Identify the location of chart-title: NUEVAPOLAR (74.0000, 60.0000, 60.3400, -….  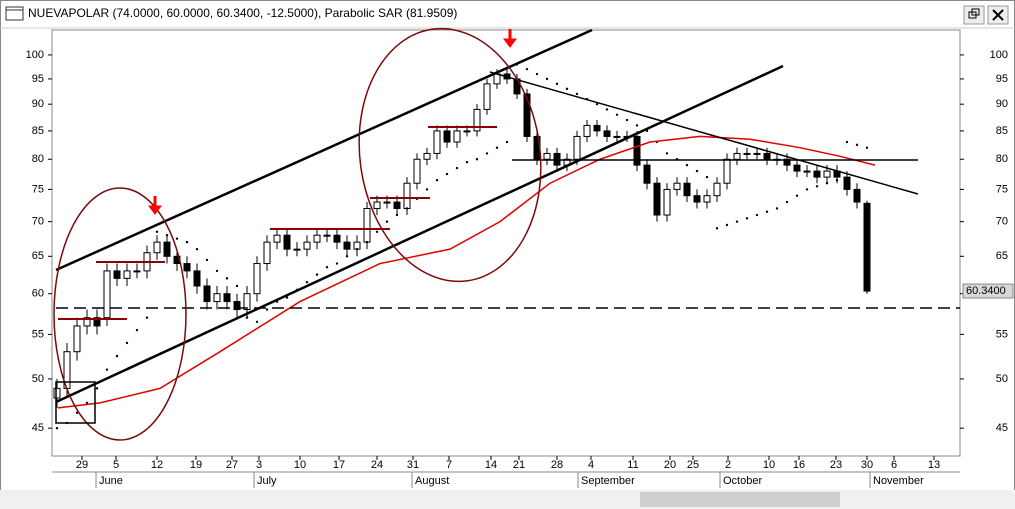
(242, 13).